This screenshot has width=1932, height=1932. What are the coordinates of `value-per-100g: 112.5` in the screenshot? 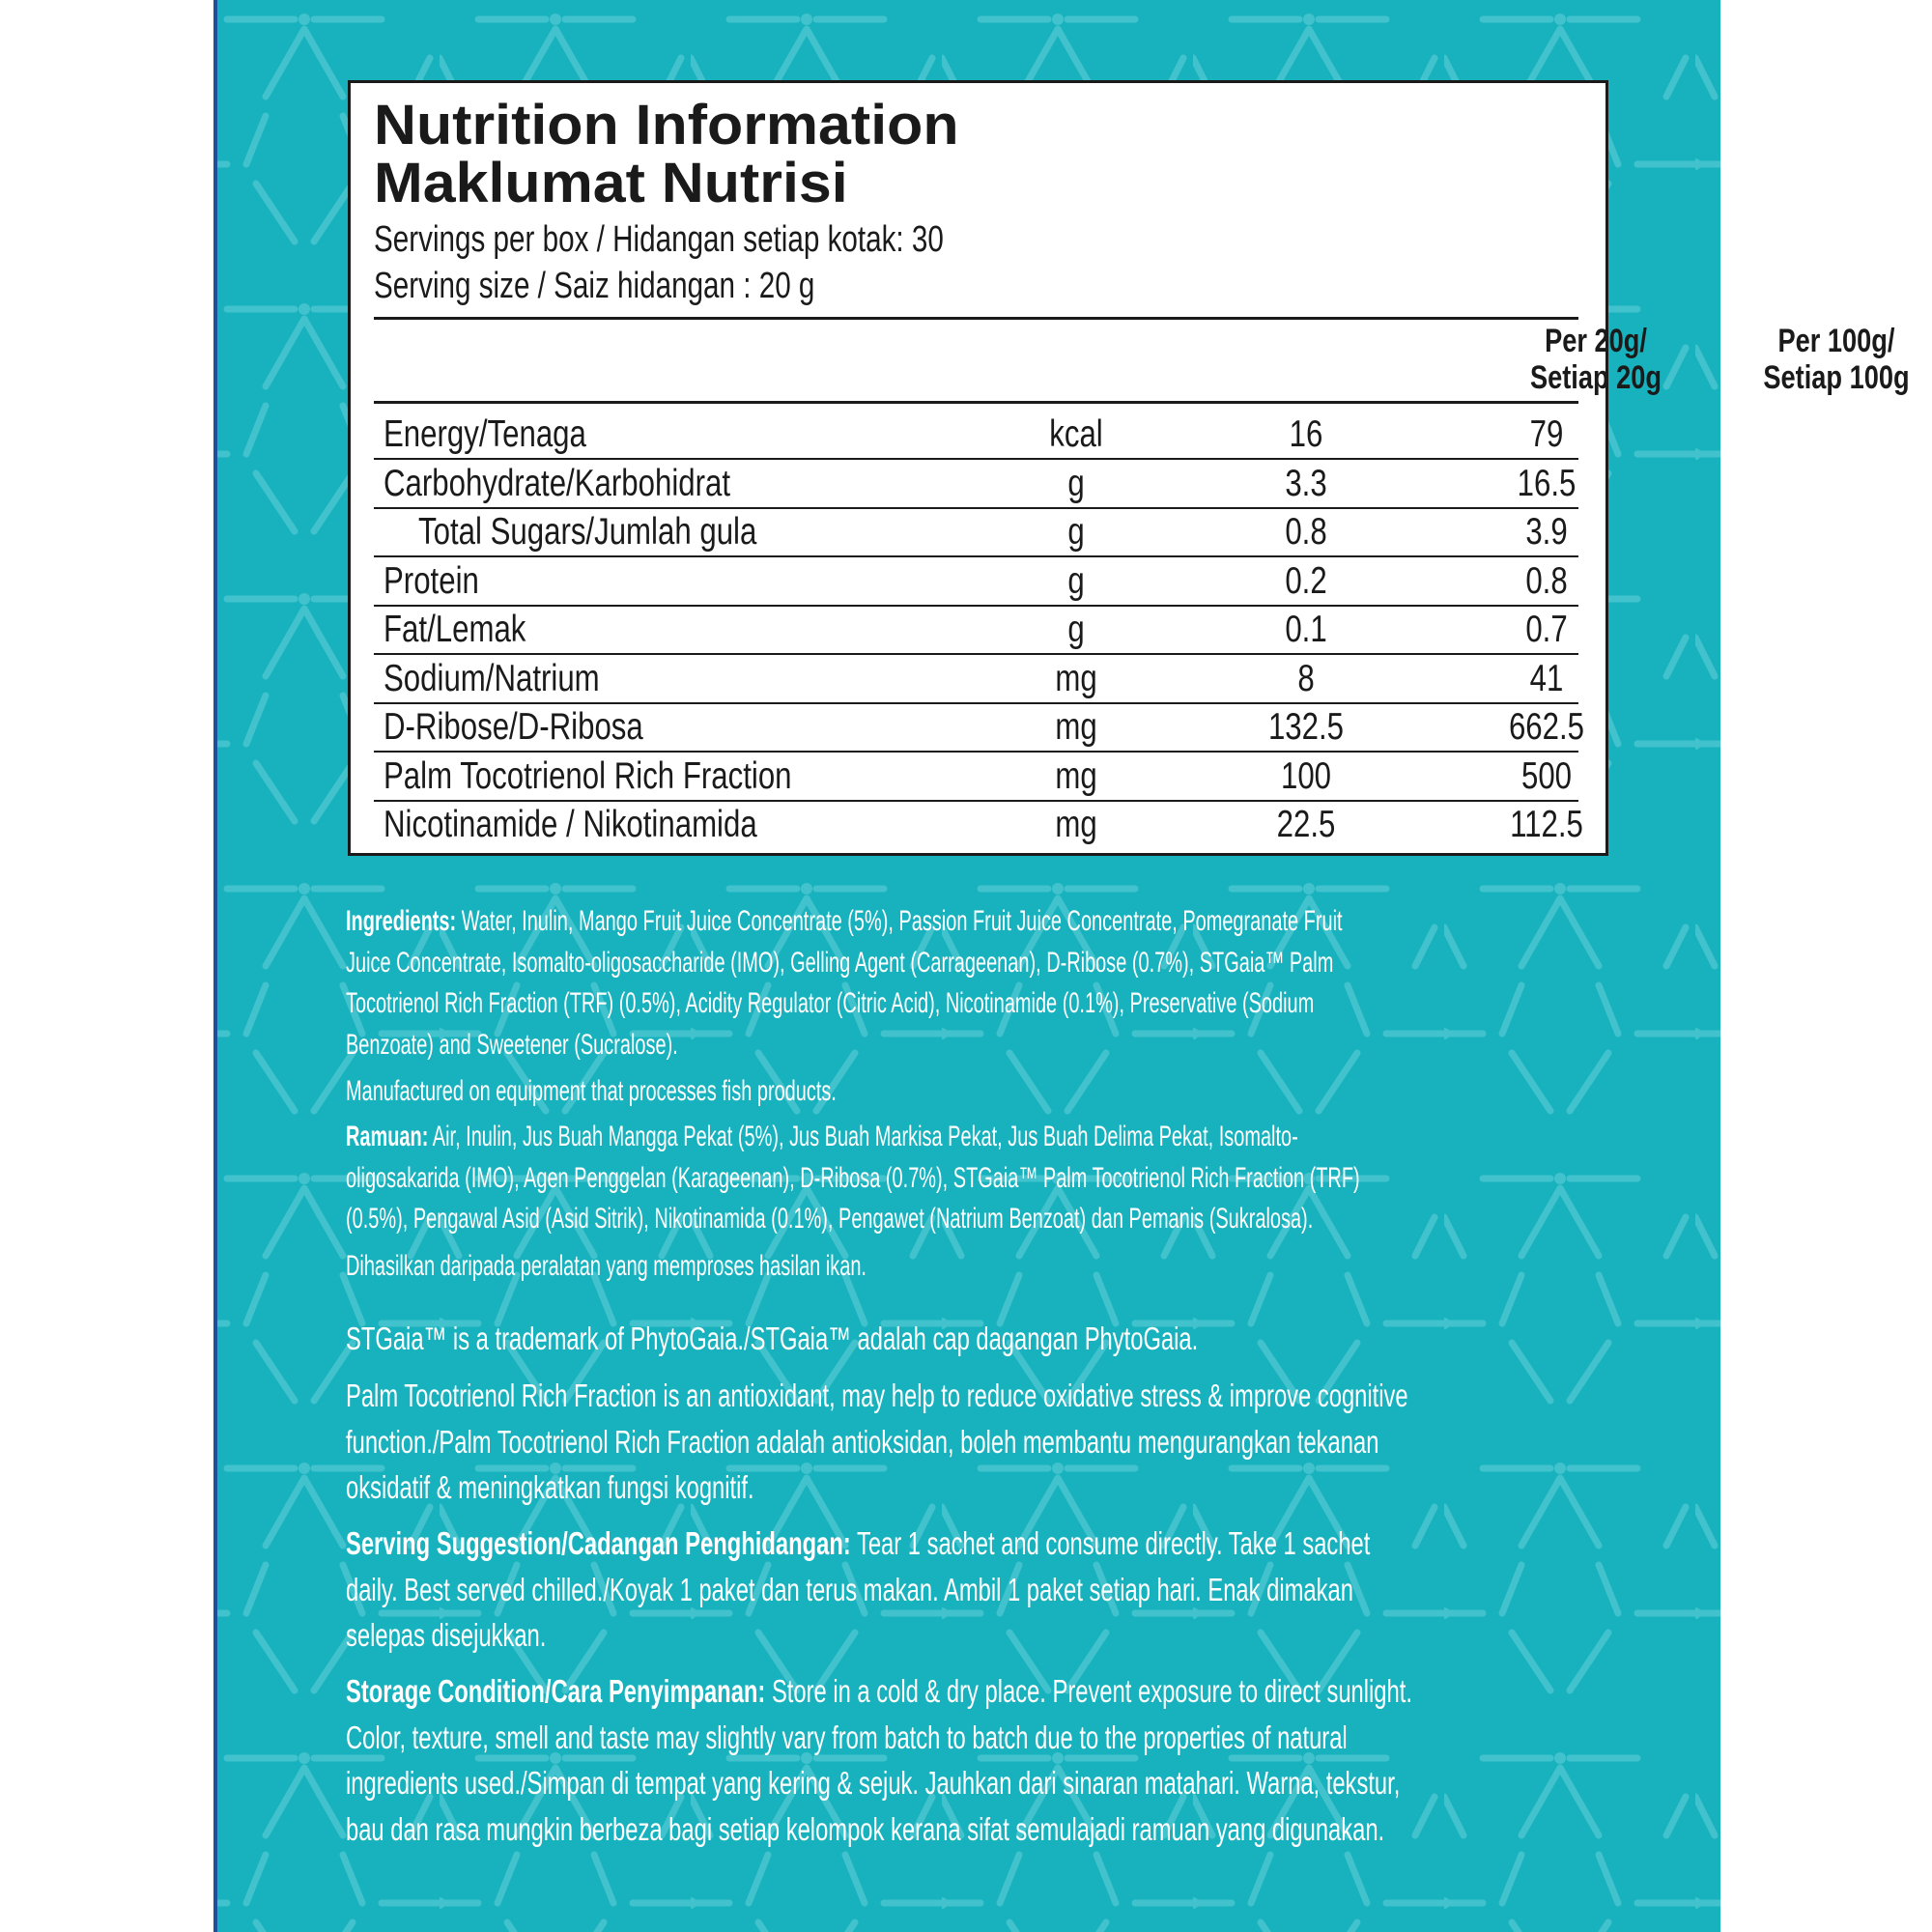 It's located at (1546, 824).